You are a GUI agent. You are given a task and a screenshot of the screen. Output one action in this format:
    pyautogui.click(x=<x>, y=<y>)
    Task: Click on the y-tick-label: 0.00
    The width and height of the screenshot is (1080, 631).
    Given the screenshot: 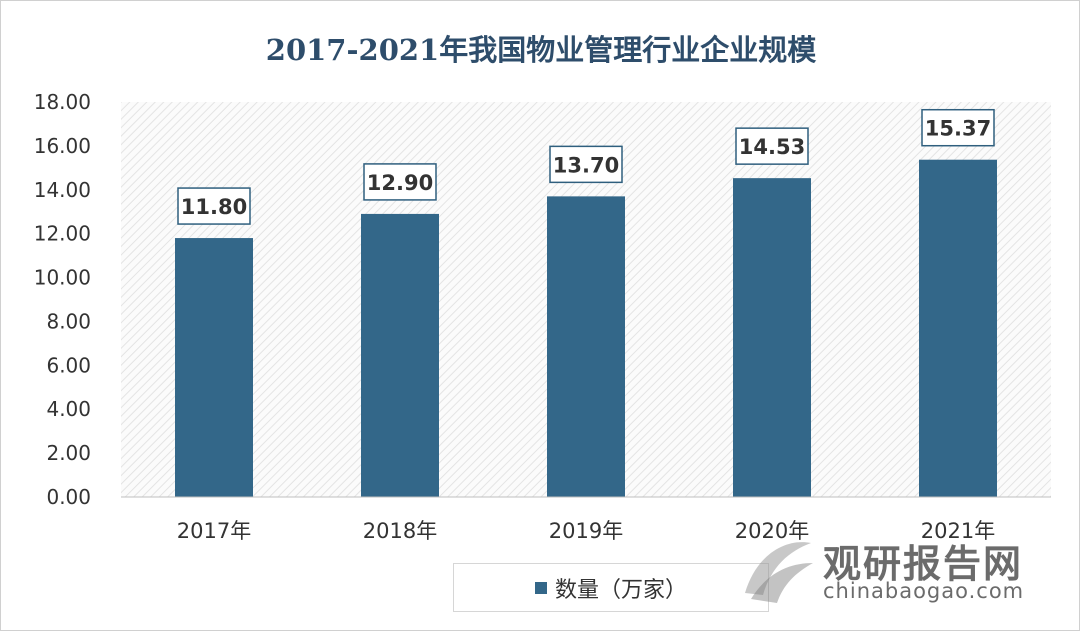 What is the action you would take?
    pyautogui.click(x=68, y=497)
    